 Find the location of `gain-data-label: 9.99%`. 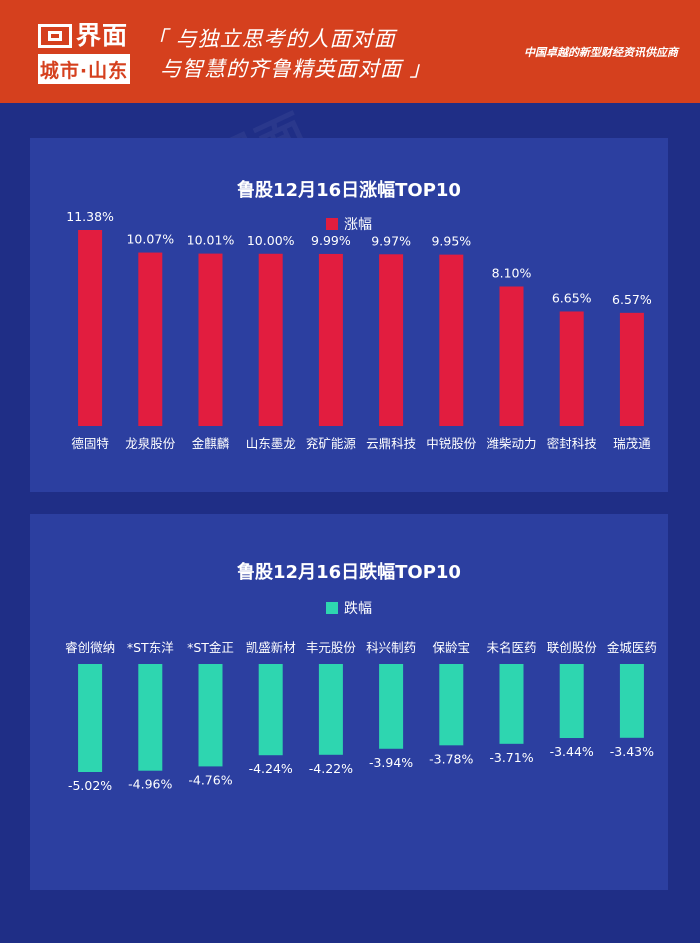

gain-data-label: 9.99% is located at coordinates (331, 240).